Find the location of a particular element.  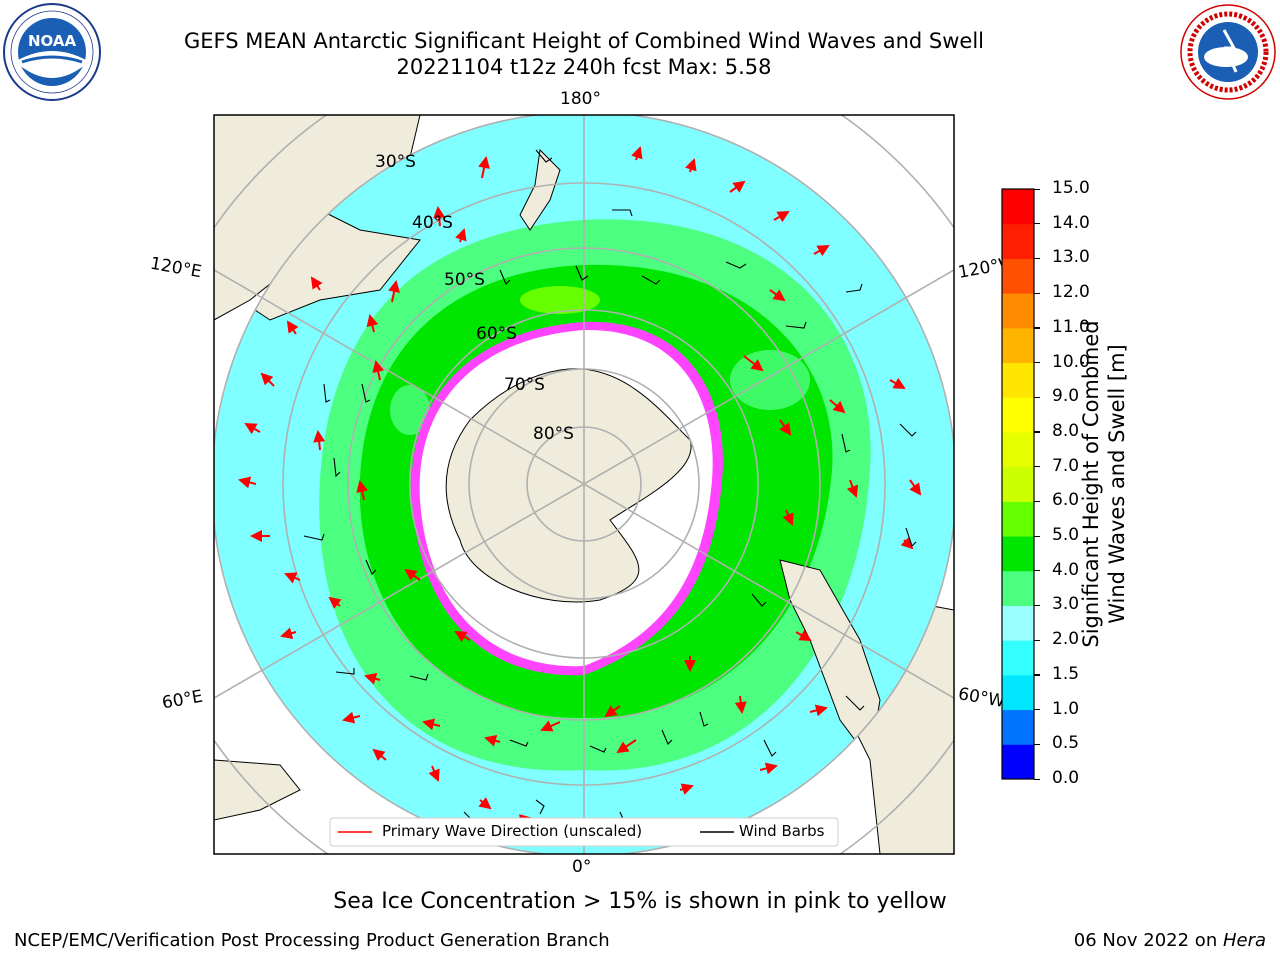

lon-label-180: 180° is located at coordinates (580, 99).